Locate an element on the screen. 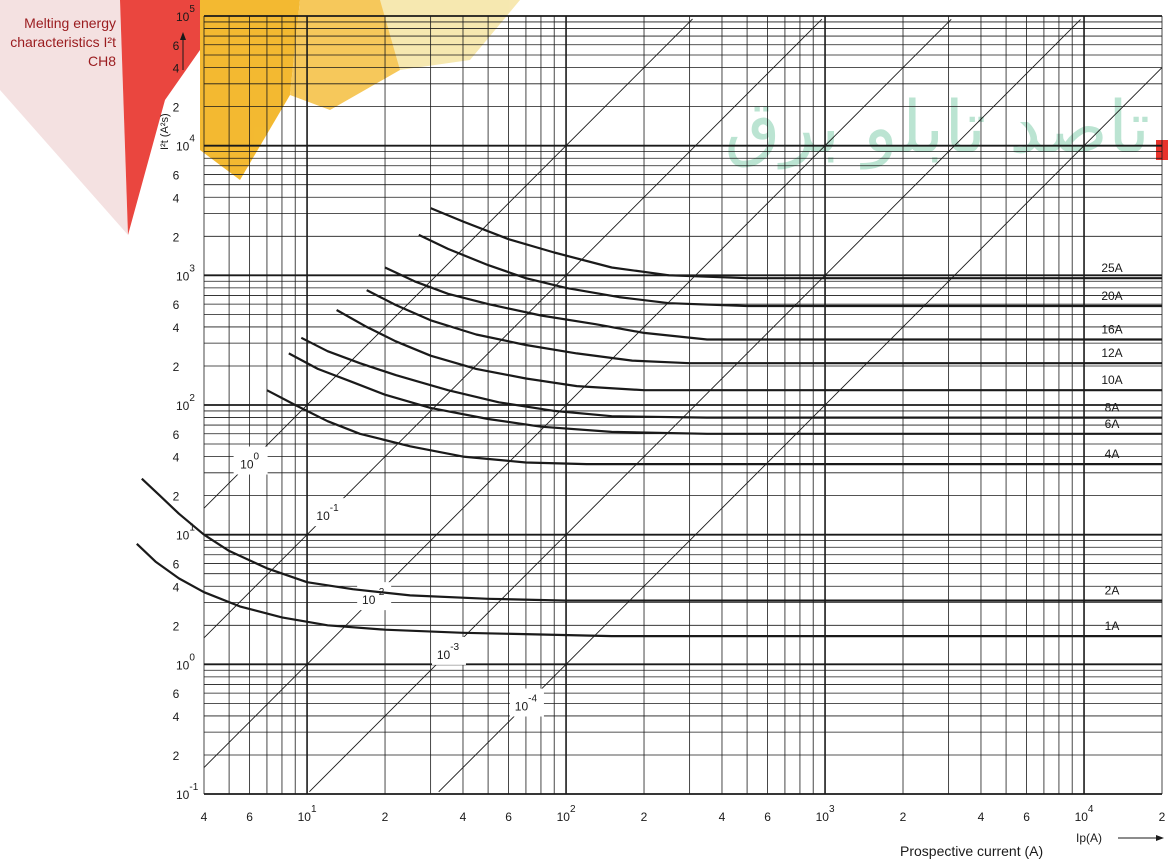 This screenshot has width=1168, height=867. y-minor-label-1: 4 is located at coordinates (176, 717).